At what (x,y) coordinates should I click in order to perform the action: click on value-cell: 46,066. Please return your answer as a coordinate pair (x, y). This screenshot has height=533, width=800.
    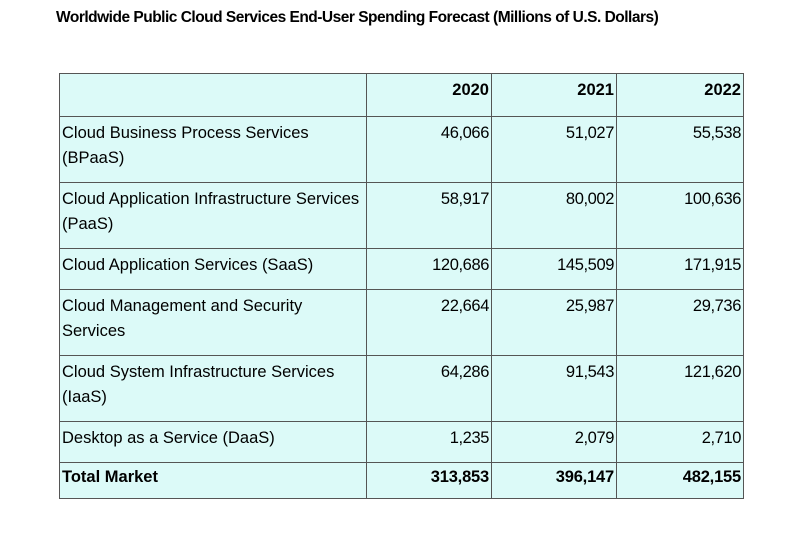
    Looking at the image, I should click on (429, 149).